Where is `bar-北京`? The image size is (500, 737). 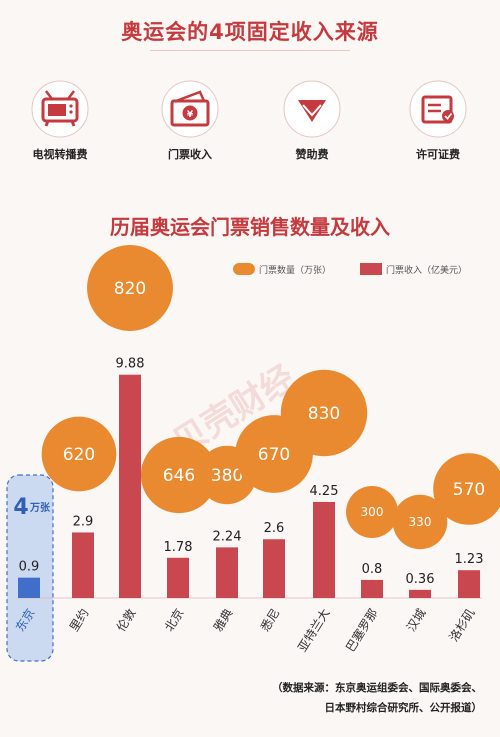 bar-北京 is located at coordinates (178, 577).